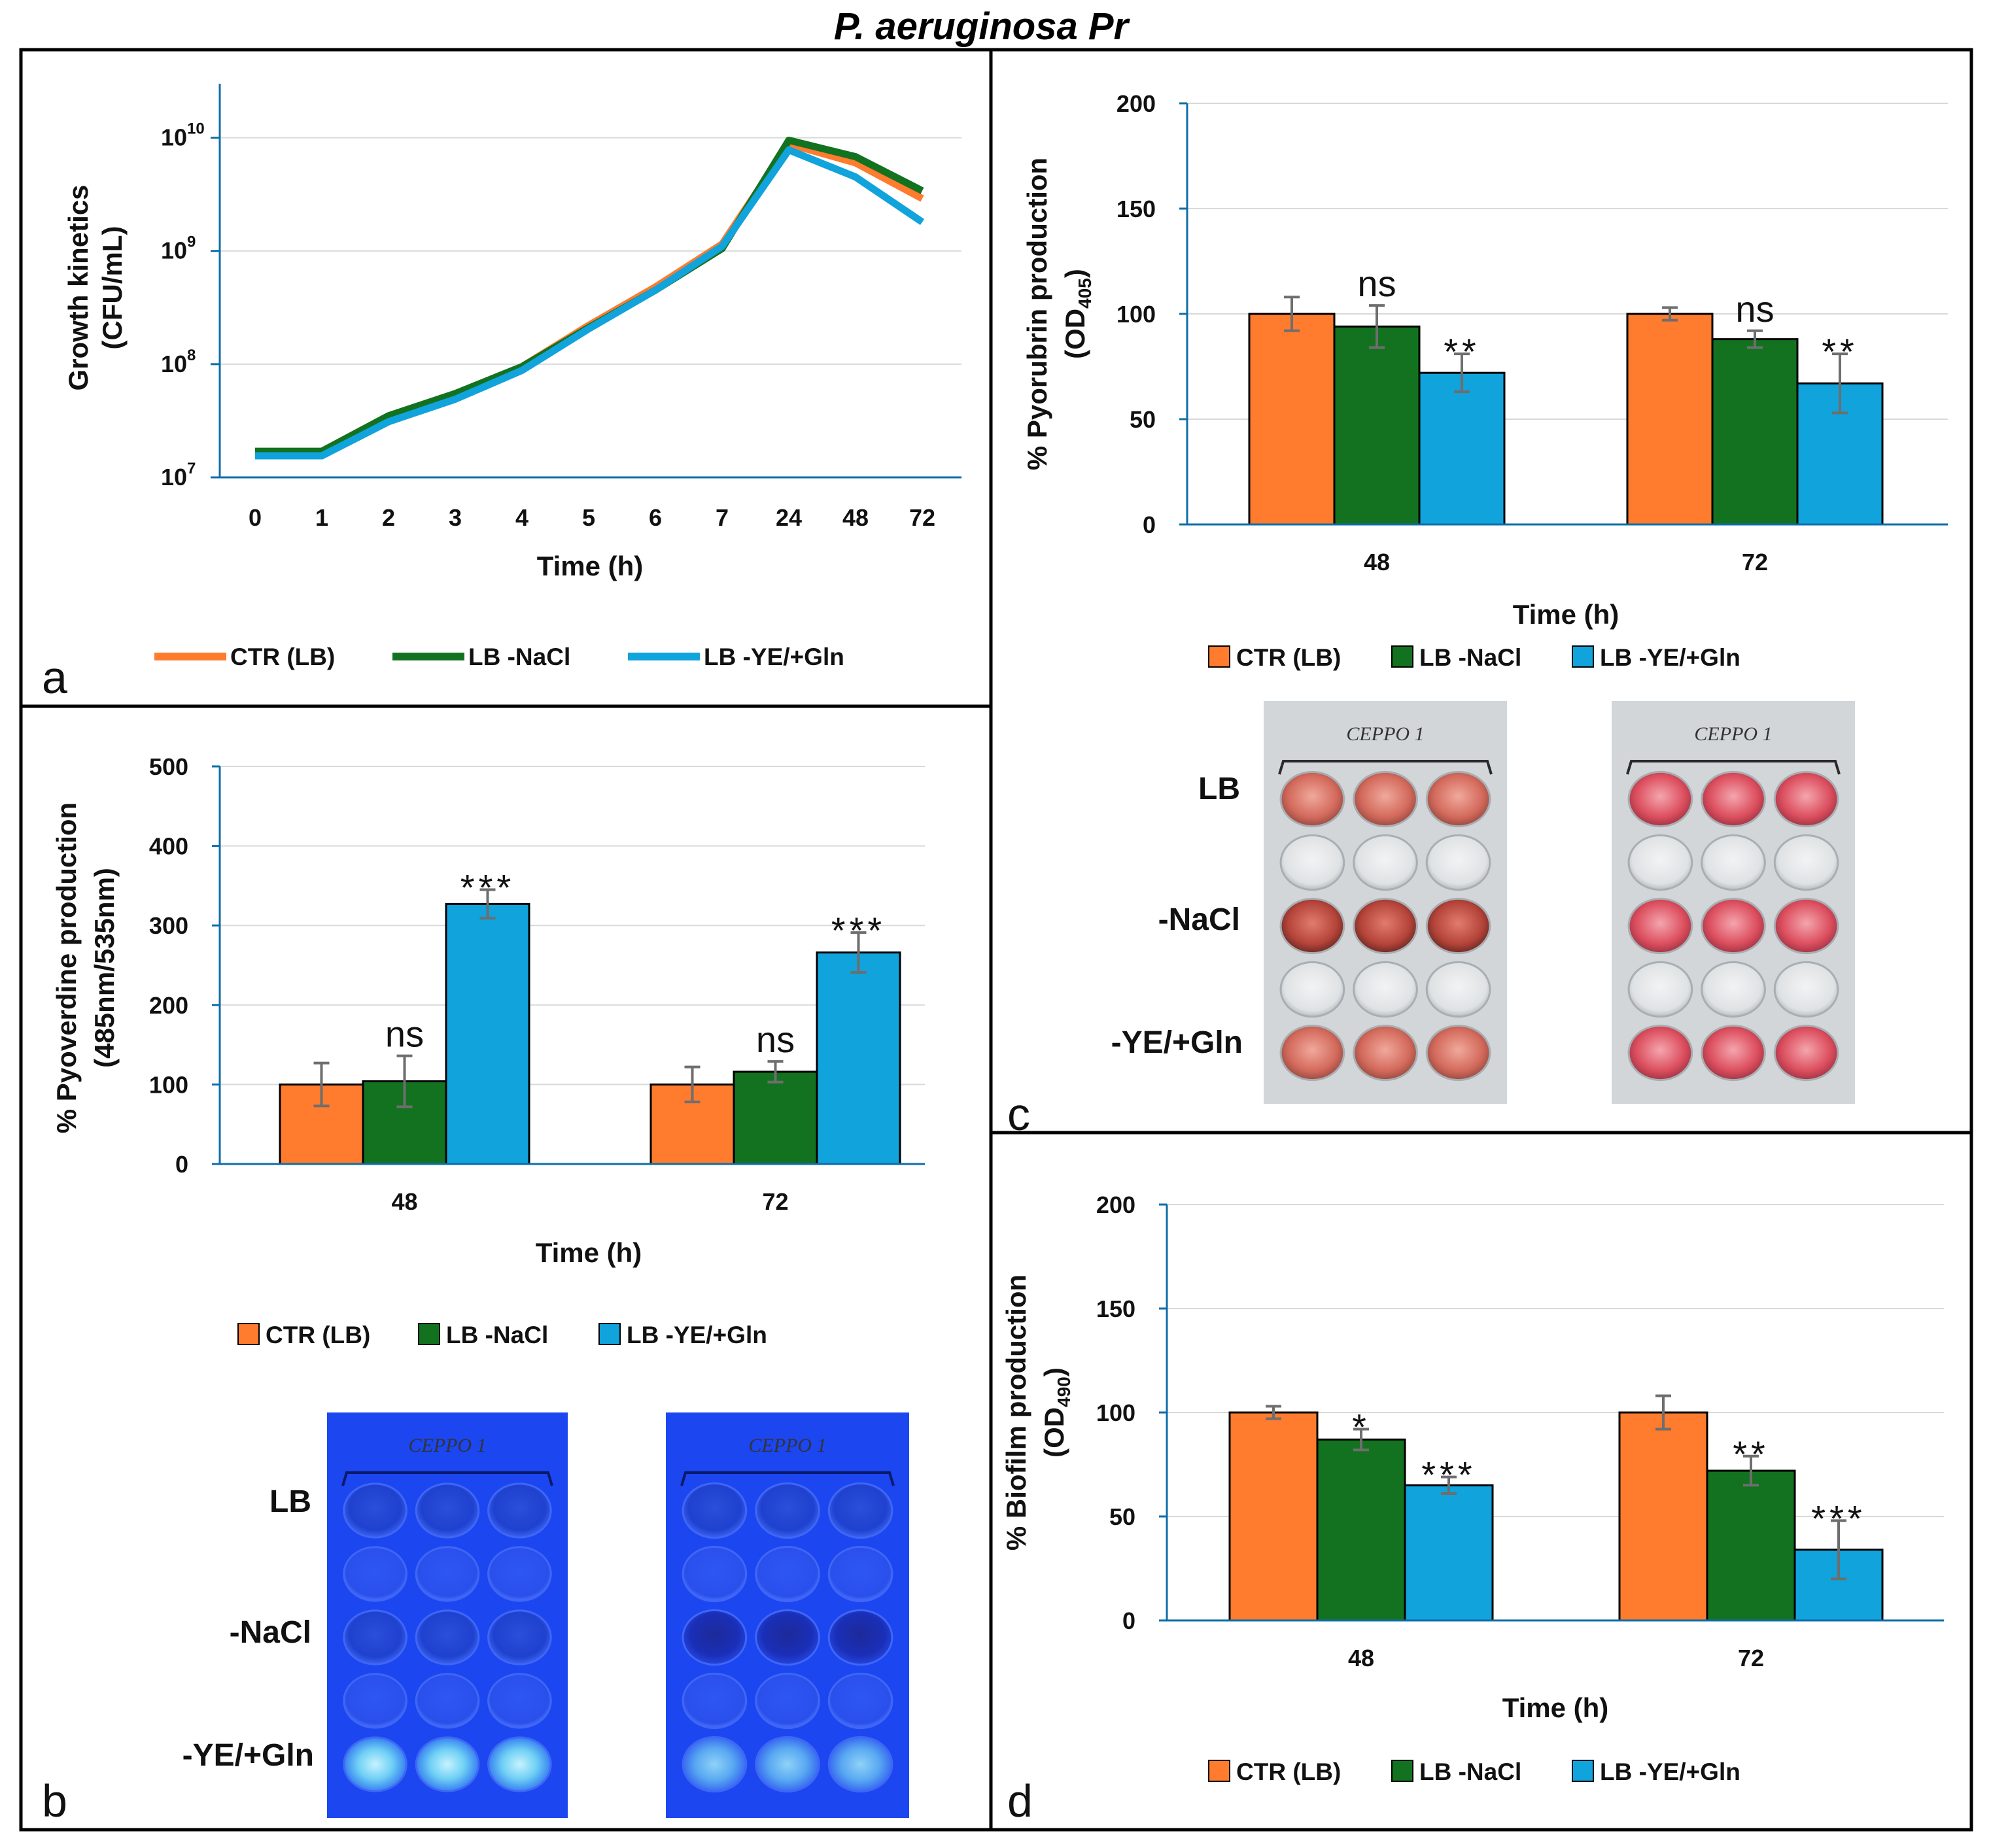  I want to click on panel-c-legend-swatch, so click(1402, 656).